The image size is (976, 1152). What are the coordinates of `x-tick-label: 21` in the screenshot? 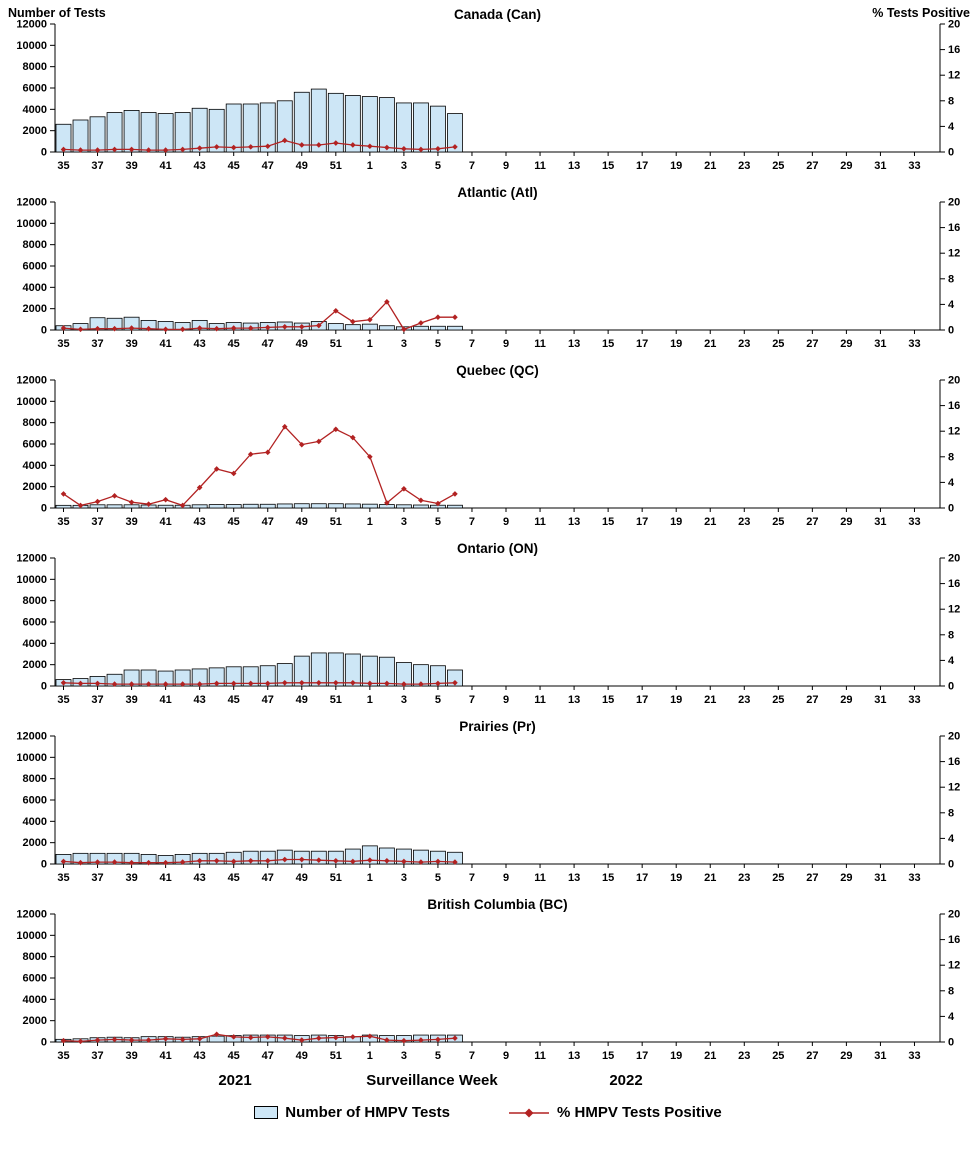 It's located at (710, 1056).